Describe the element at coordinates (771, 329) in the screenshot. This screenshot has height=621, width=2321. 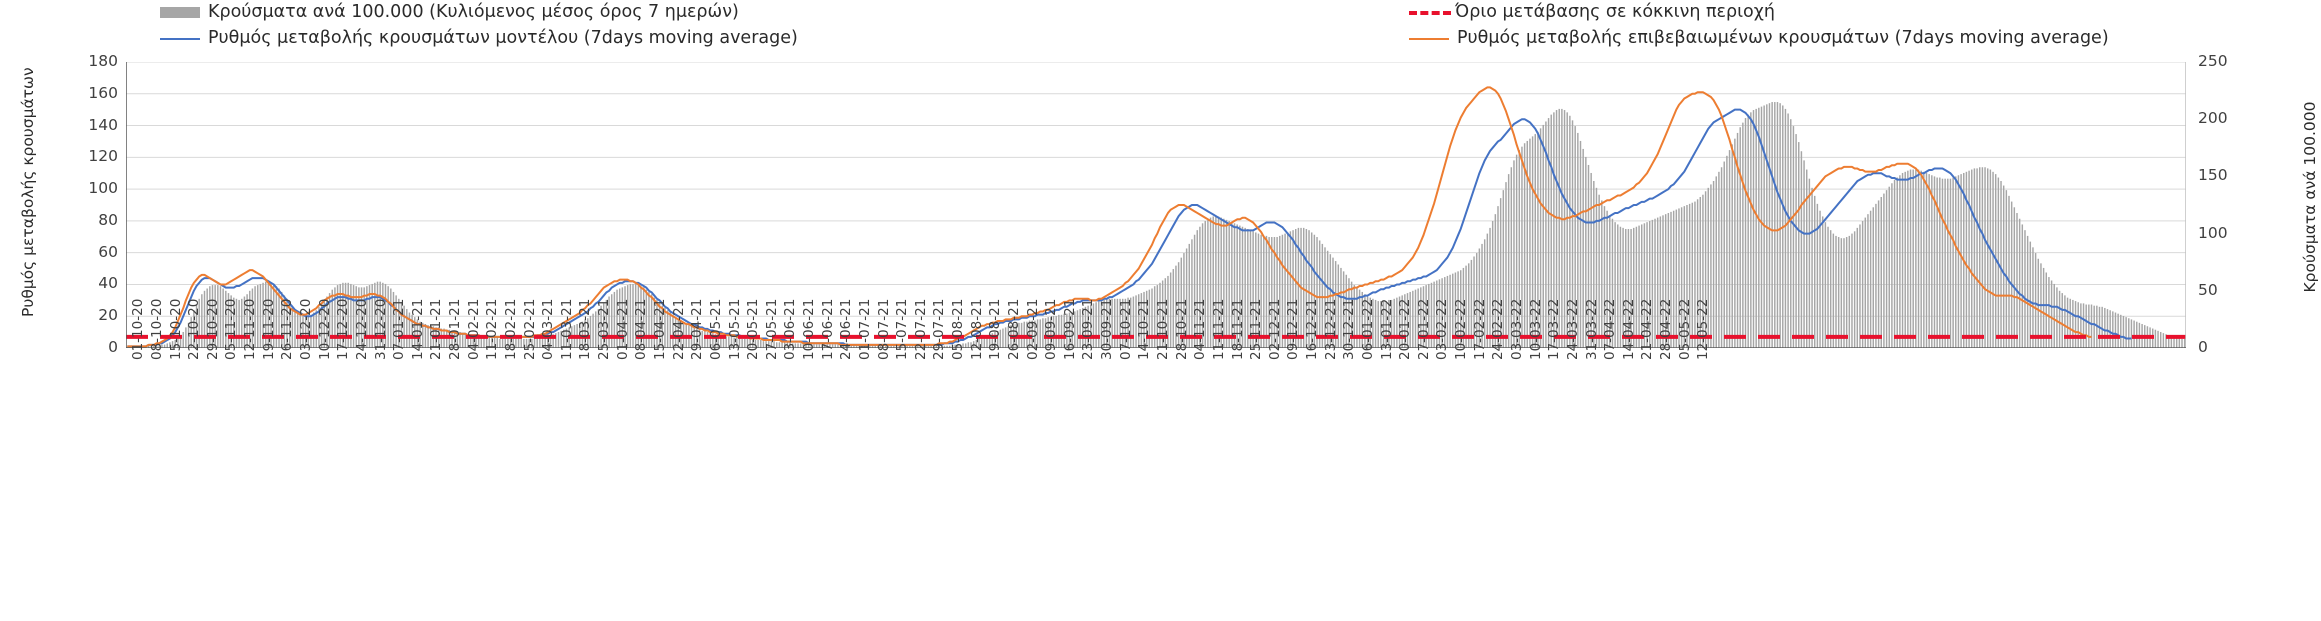
I see `x-tick-label: 27-05-21` at that location.